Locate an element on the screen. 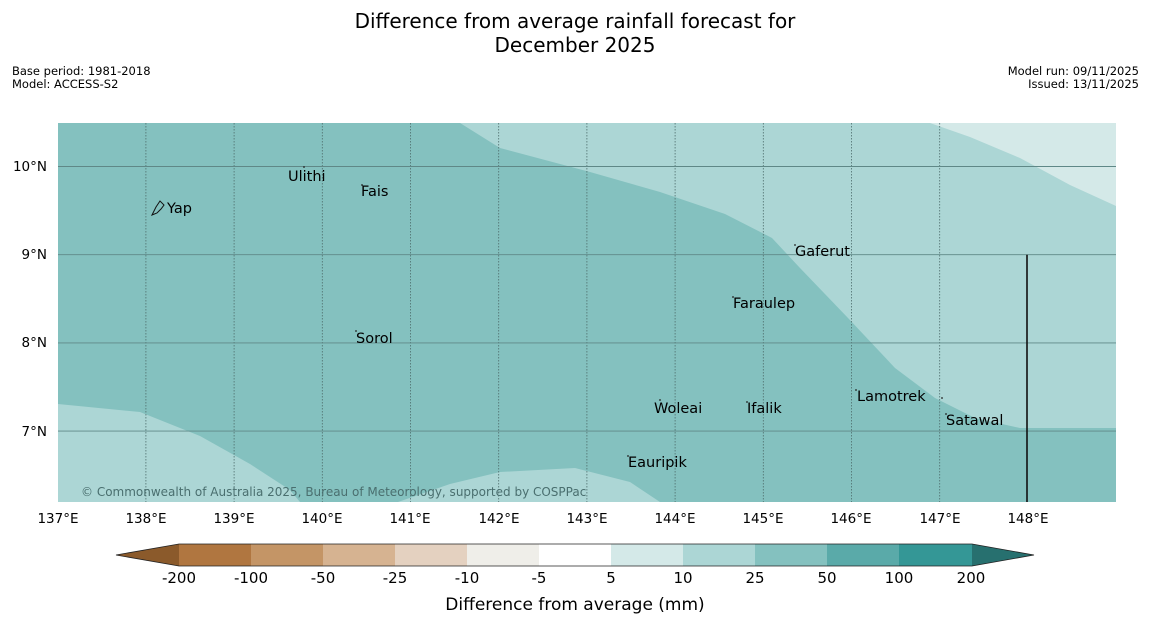 This screenshot has height=644, width=1150. colorbar-tick: 10 is located at coordinates (682, 578).